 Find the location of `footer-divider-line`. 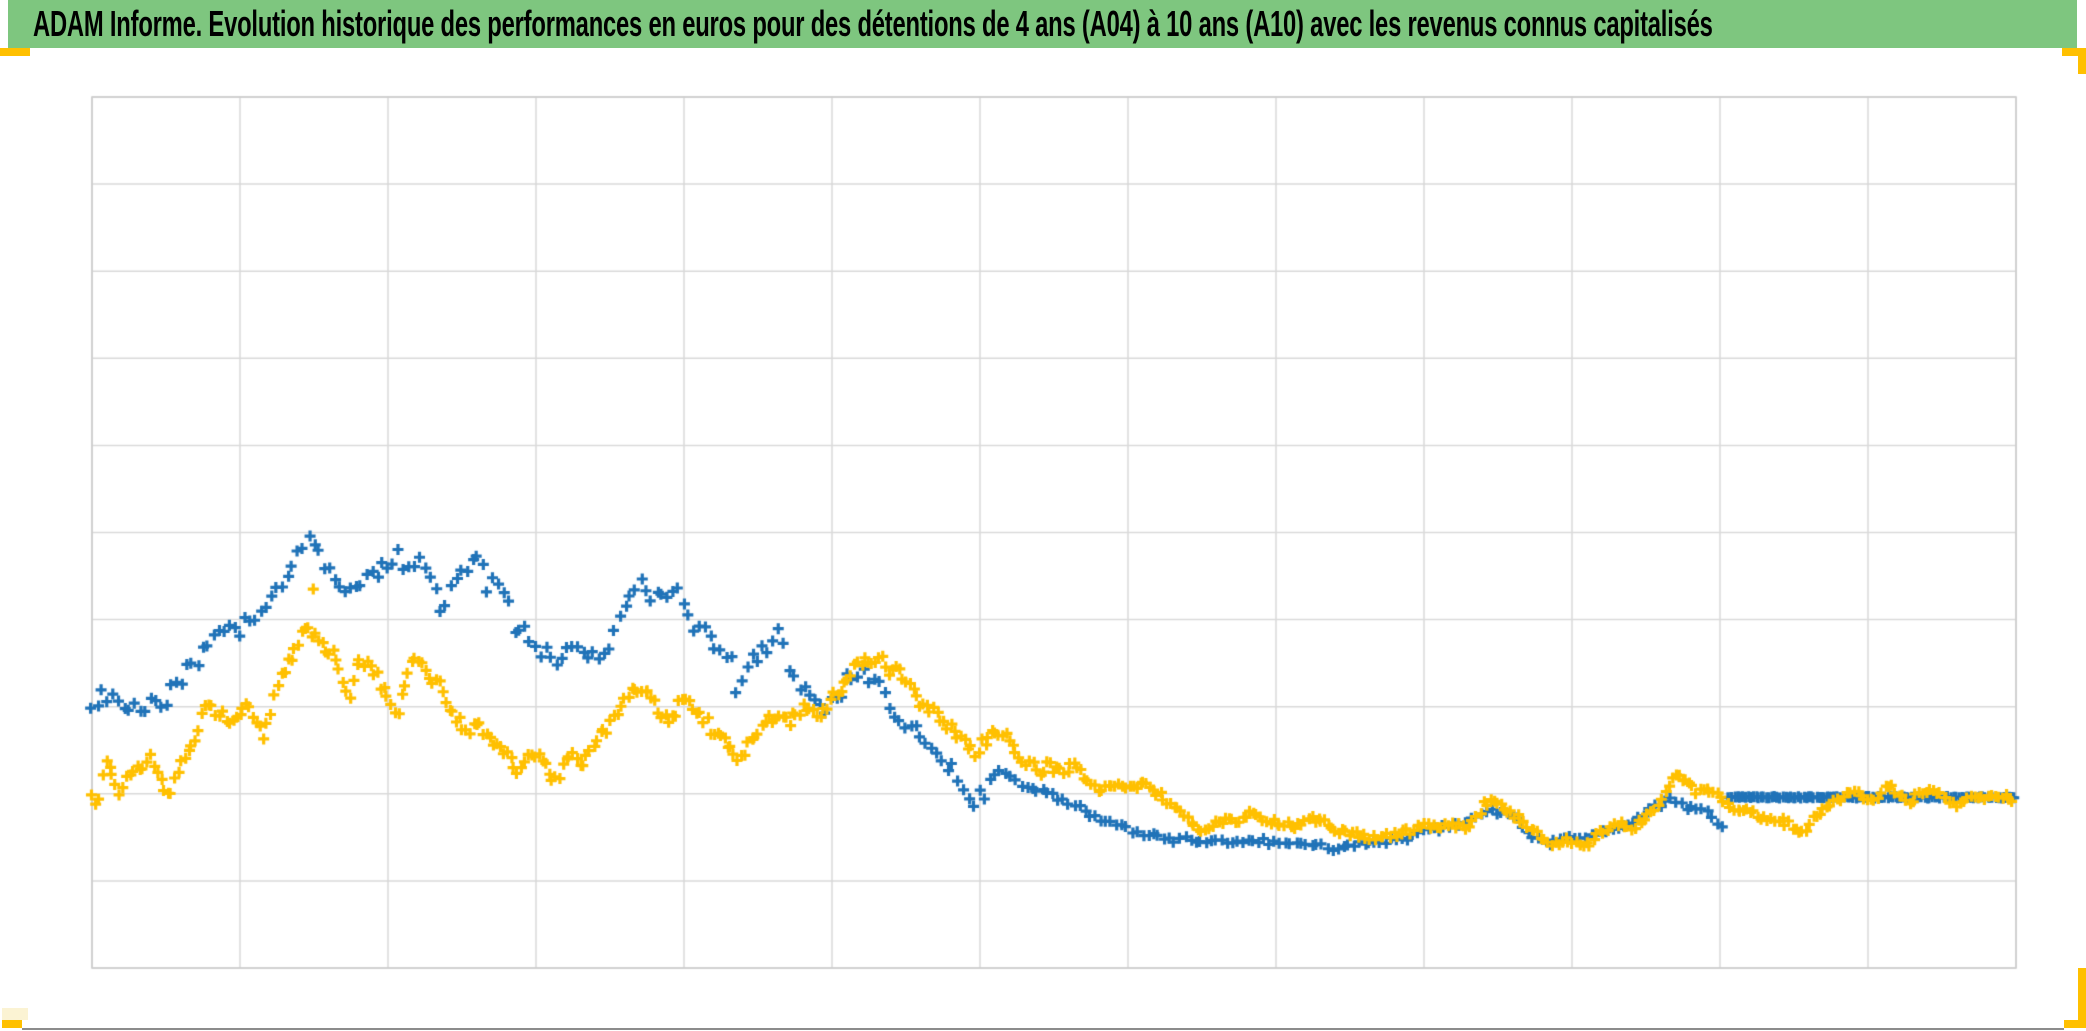

footer-divider-line is located at coordinates (1043, 1029).